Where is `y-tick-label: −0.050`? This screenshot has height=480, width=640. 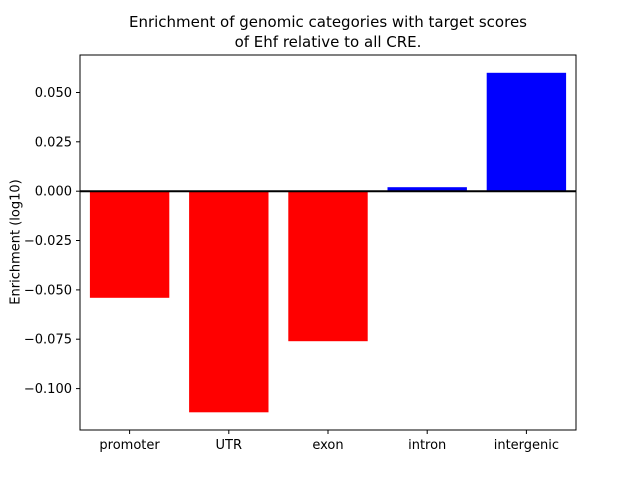
y-tick-label: −0.050 is located at coordinates (48, 290).